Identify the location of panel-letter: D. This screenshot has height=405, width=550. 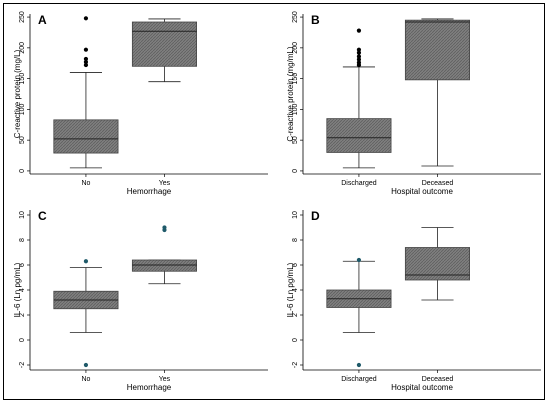
(315, 216).